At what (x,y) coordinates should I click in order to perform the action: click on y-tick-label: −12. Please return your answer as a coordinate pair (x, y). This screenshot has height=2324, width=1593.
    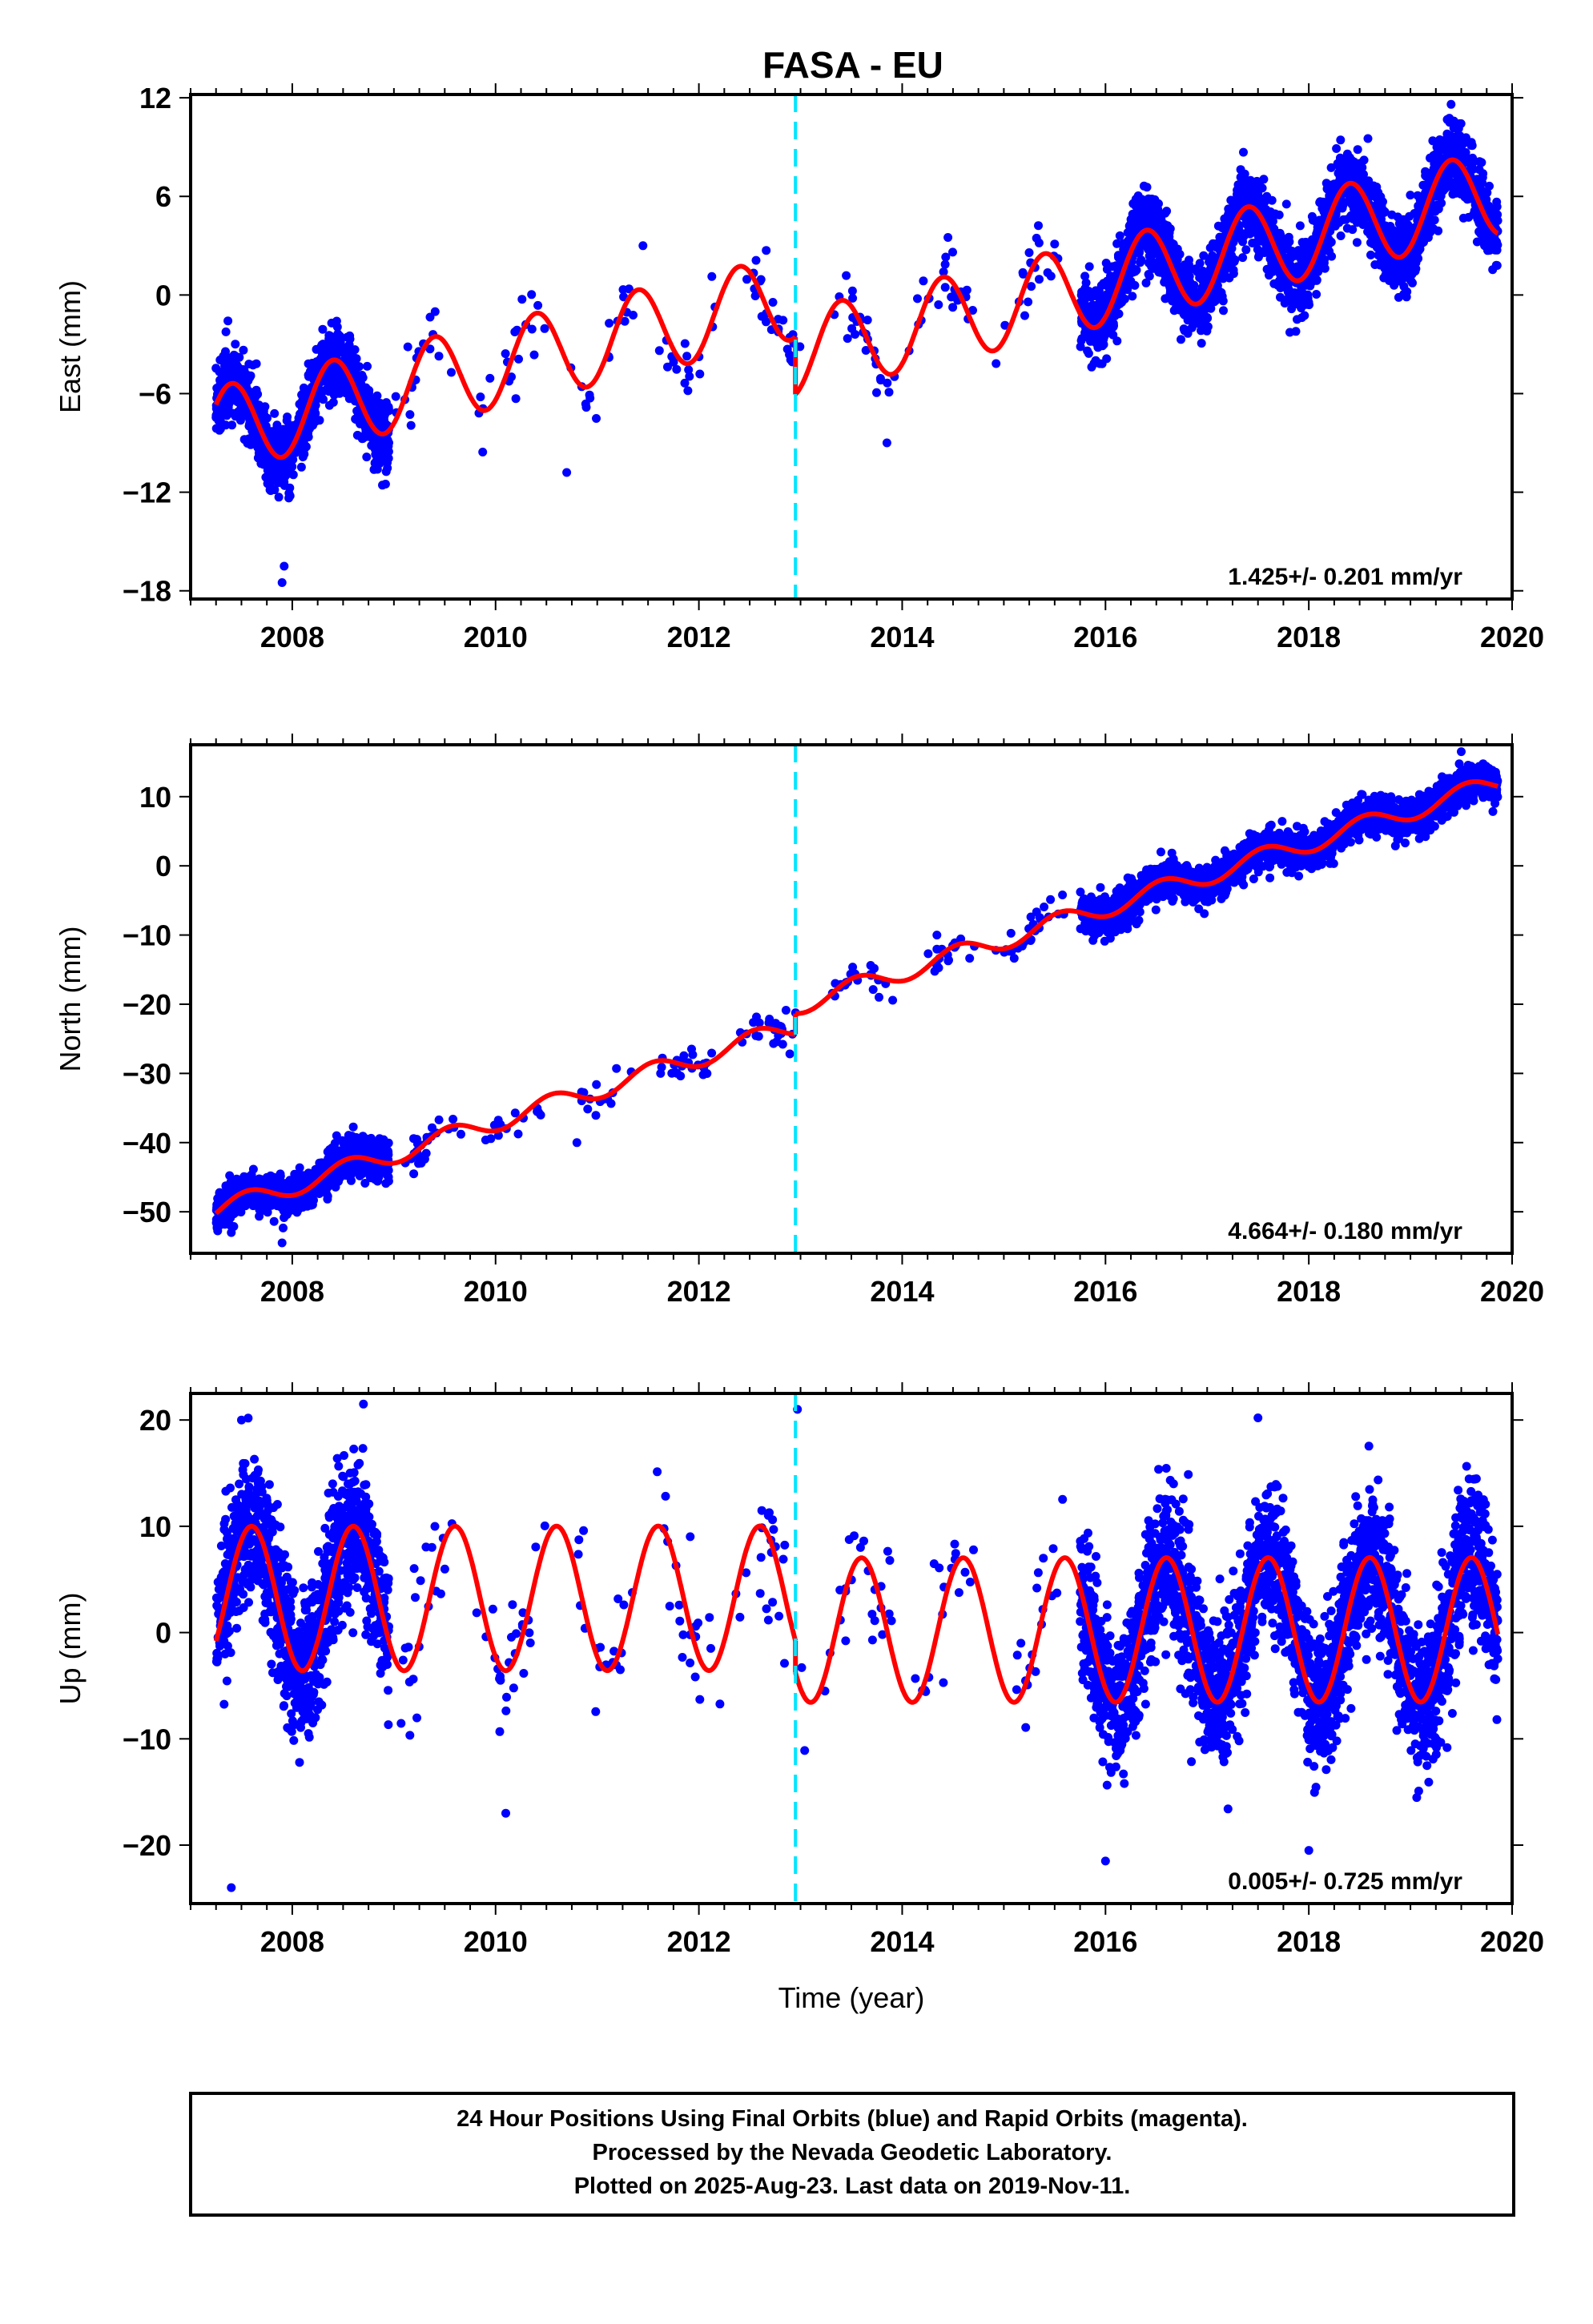
    Looking at the image, I should click on (147, 492).